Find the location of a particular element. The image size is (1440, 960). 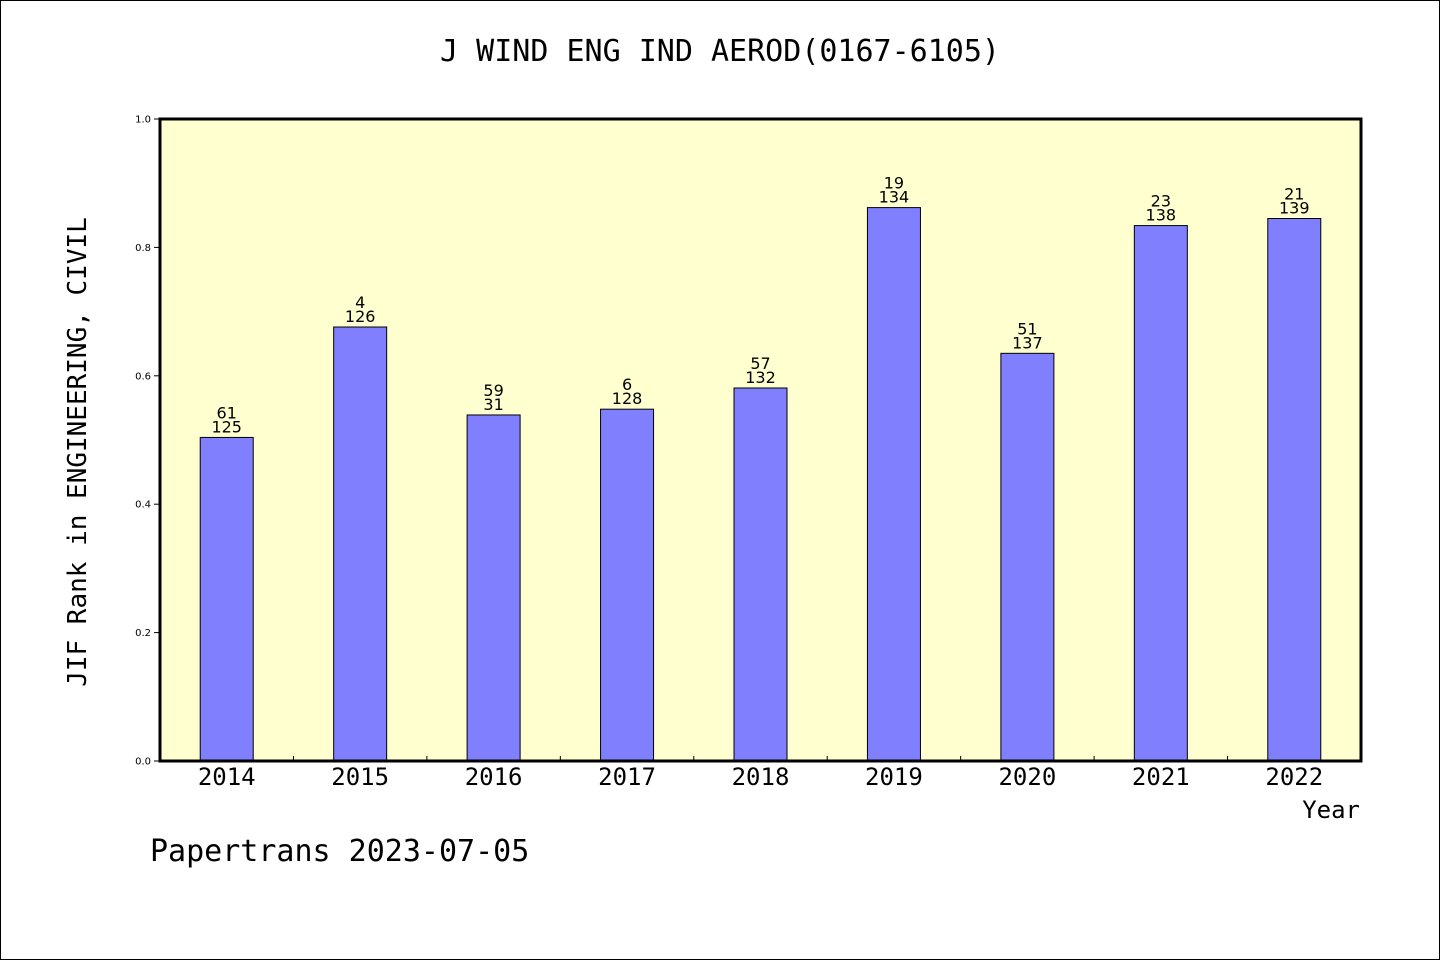

y-tick-label: 0.2 is located at coordinates (143, 633).